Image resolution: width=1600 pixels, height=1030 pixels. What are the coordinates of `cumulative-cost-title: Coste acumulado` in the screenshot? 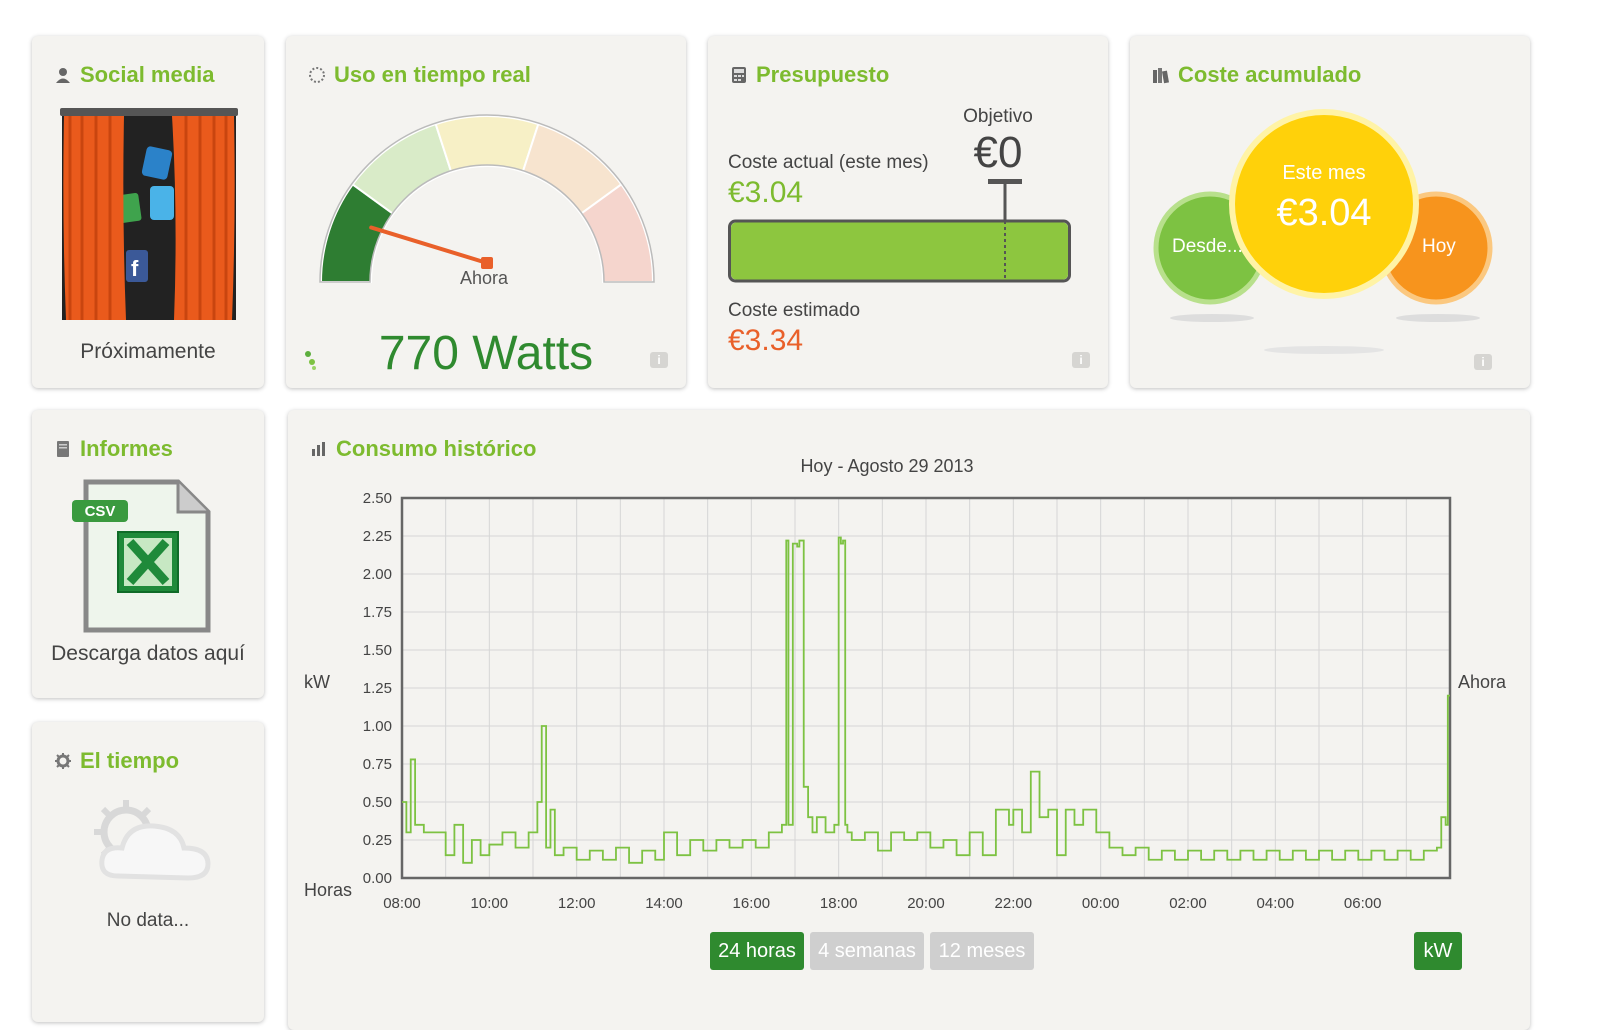 It's located at (1256, 75).